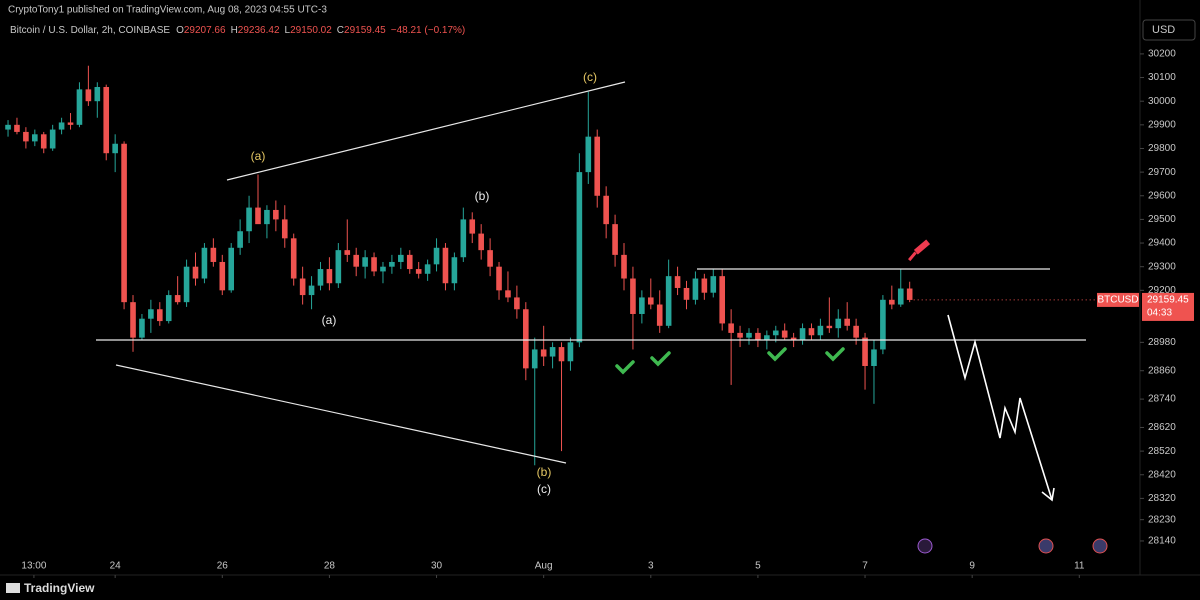  I want to click on y-tick-label: 30200, so click(1162, 54).